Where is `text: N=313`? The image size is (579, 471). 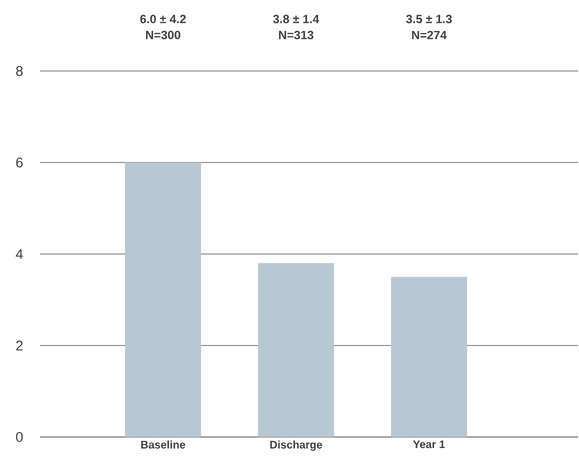
text: N=313 is located at coordinates (296, 35).